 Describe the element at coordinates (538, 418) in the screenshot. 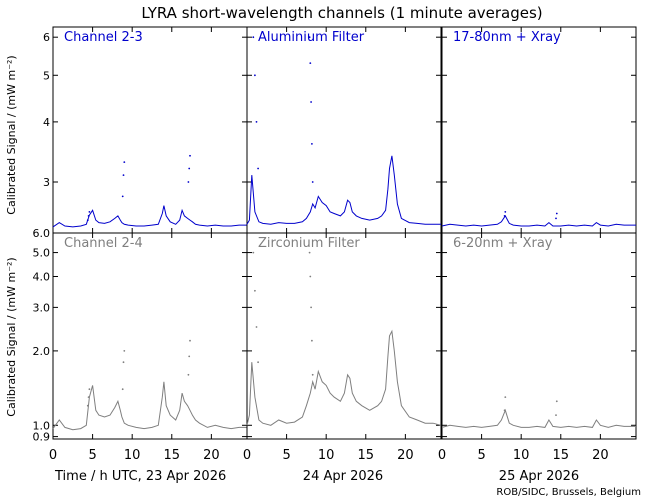

I see `series-line-r1c2` at that location.